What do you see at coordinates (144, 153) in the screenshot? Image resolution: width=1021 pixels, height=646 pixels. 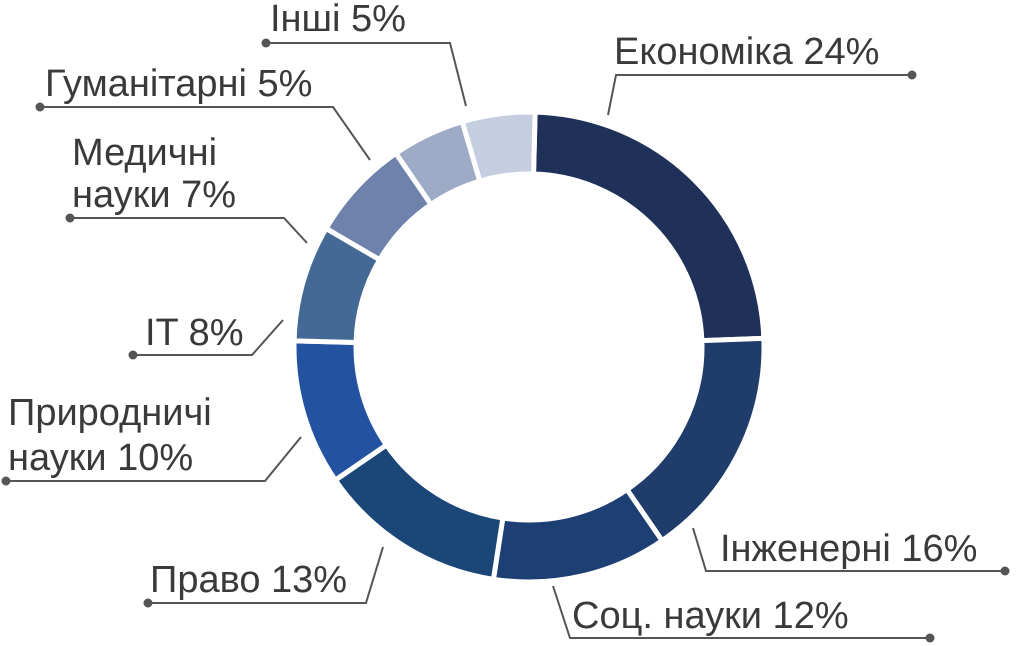 I see `slice-label-7-line-1: Медичні` at bounding box center [144, 153].